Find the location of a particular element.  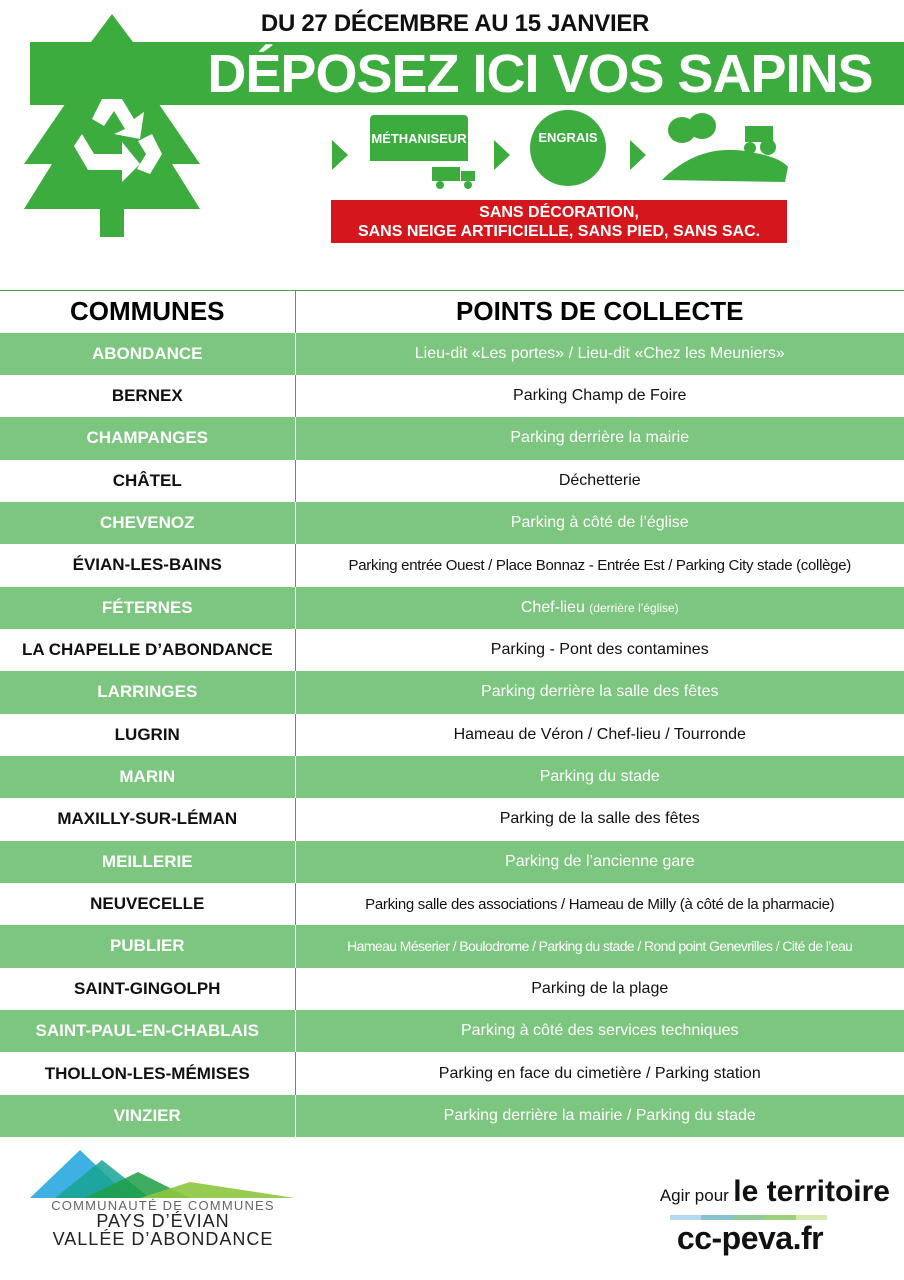

collection-point-text: Parking à côté de l’église is located at coordinates (599, 523).